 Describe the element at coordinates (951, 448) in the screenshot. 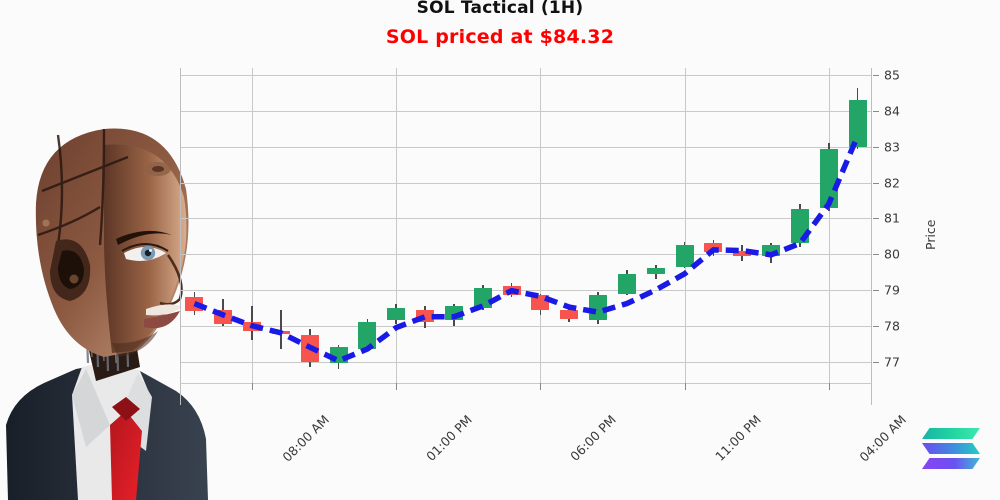

I see `solana-logo-bar-middle` at that location.